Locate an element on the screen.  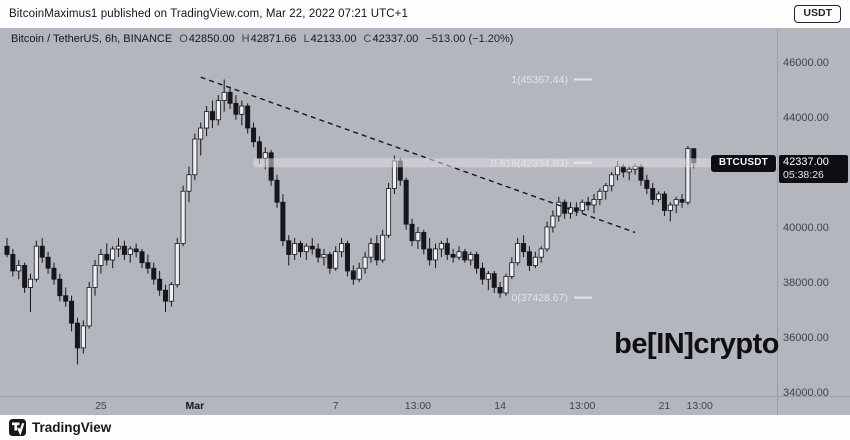
time-scale-tick: 7 is located at coordinates (336, 406).